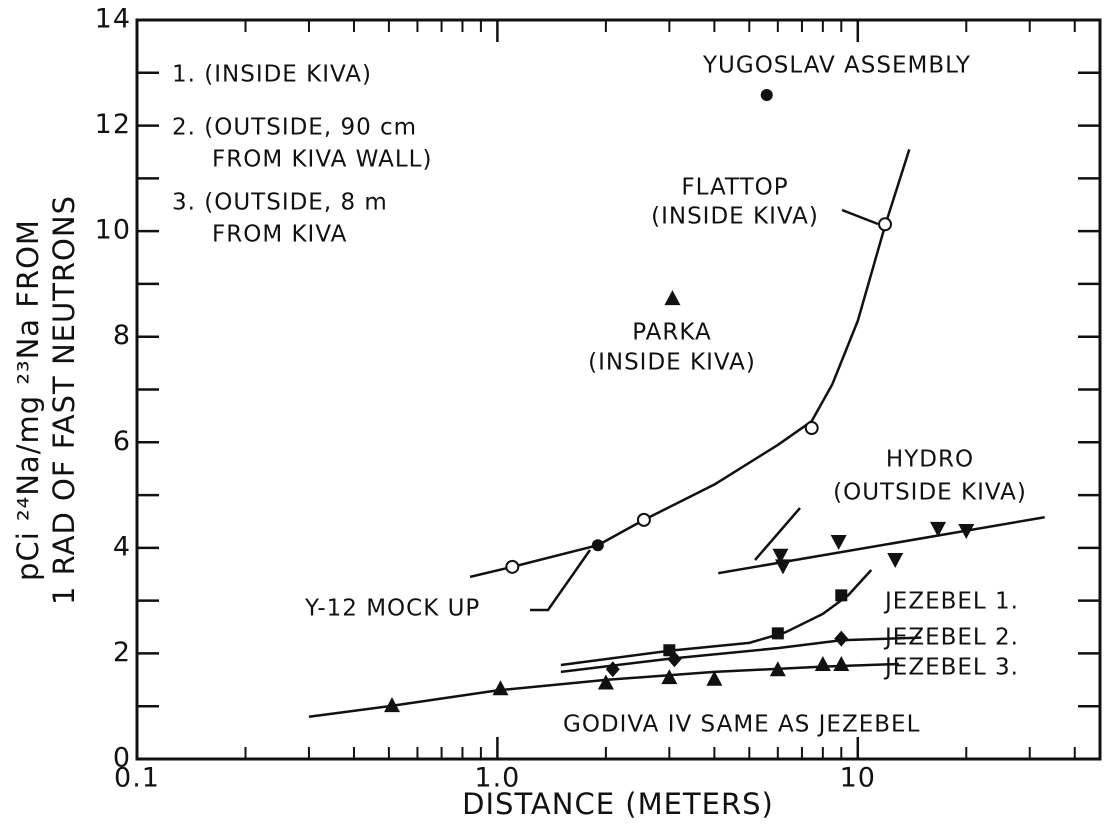 This screenshot has height=828, width=1111. Describe the element at coordinates (113, 230) in the screenshot. I see `y-tick-label: 10` at that location.